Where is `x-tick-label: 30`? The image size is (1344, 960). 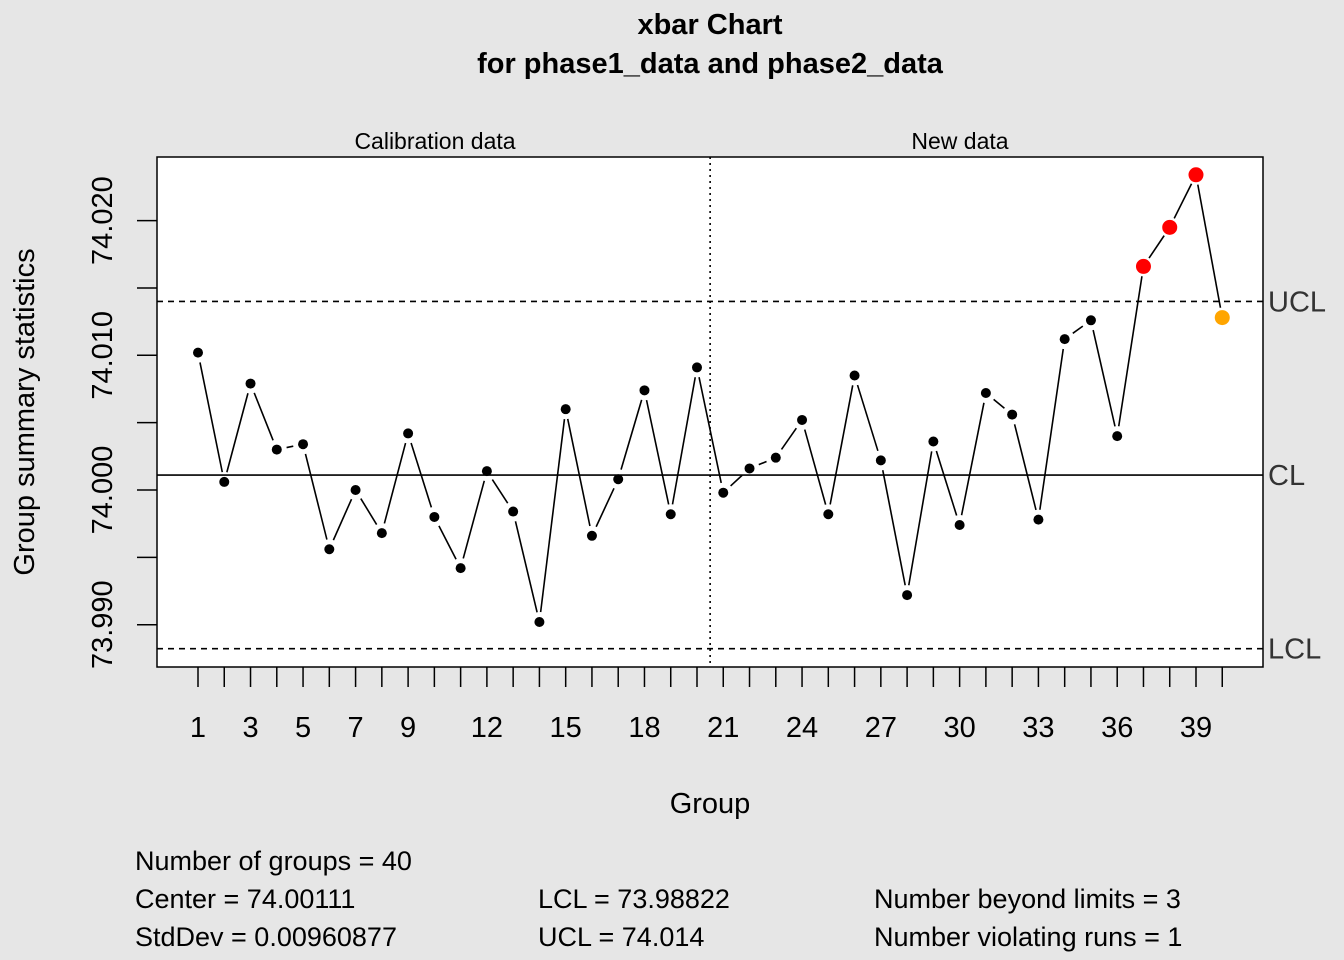 x-tick-label: 30 is located at coordinates (959, 728).